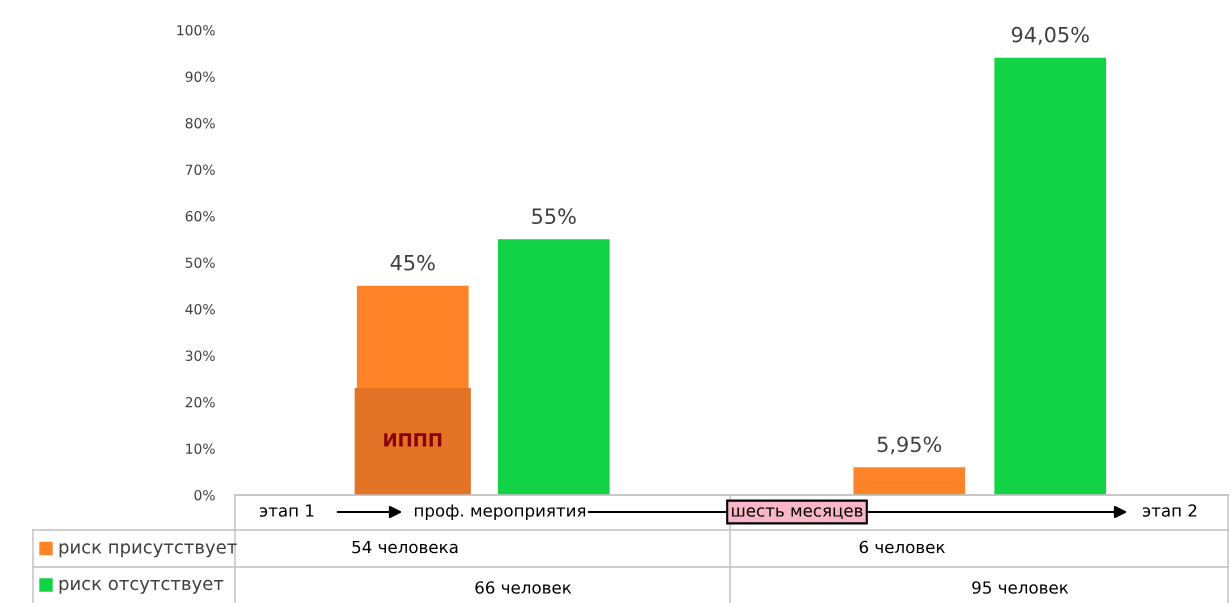 This screenshot has height=603, width=1231. I want to click on text: 54 человека, so click(405, 547).